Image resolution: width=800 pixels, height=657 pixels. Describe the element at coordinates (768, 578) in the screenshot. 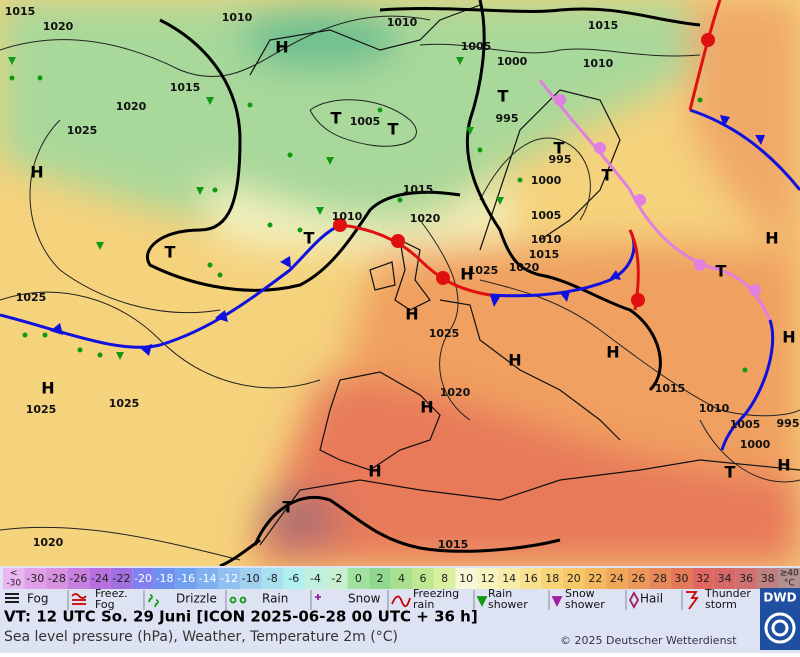

I see `scale-label: 38` at that location.